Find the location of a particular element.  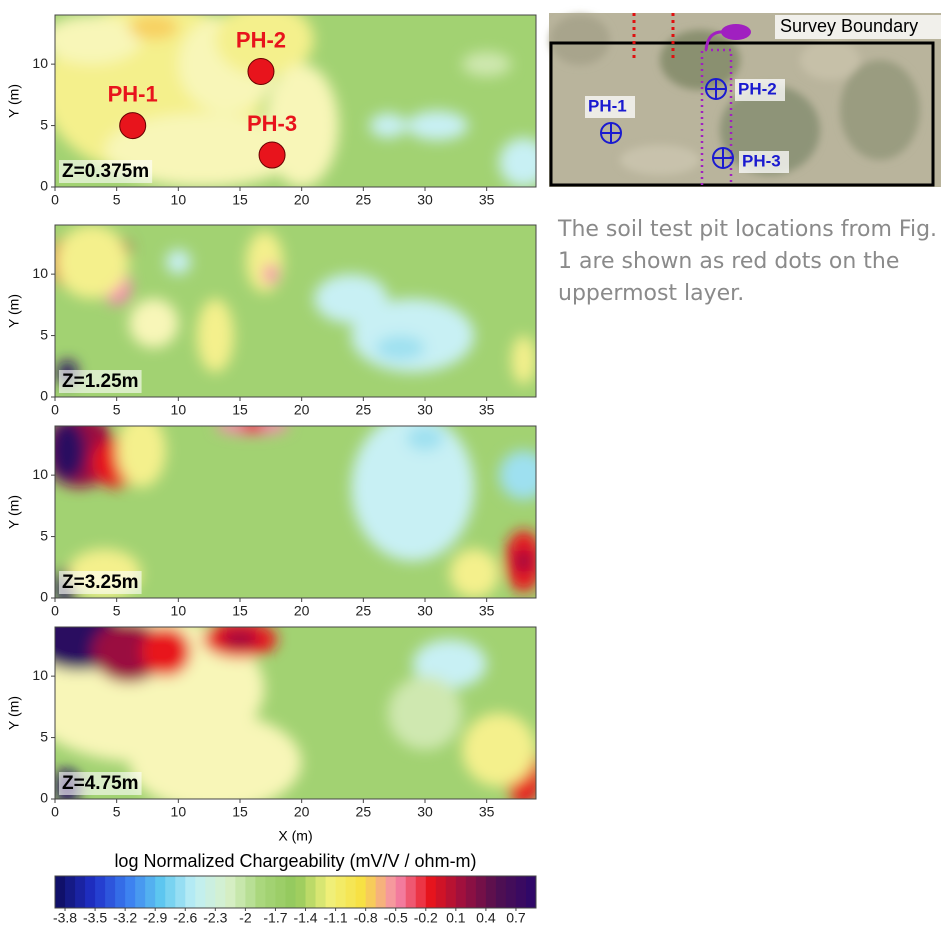

depth-label: Z=1.25m is located at coordinates (100, 381).